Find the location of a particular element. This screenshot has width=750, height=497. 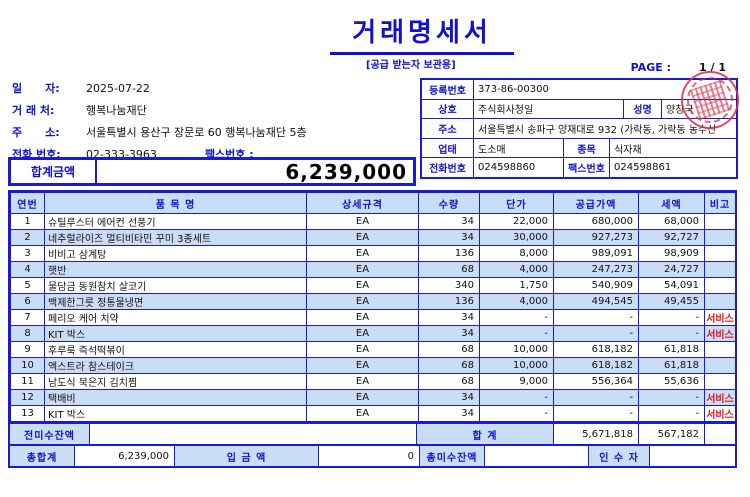

item-unit-price: 22,000 is located at coordinates (516, 221).